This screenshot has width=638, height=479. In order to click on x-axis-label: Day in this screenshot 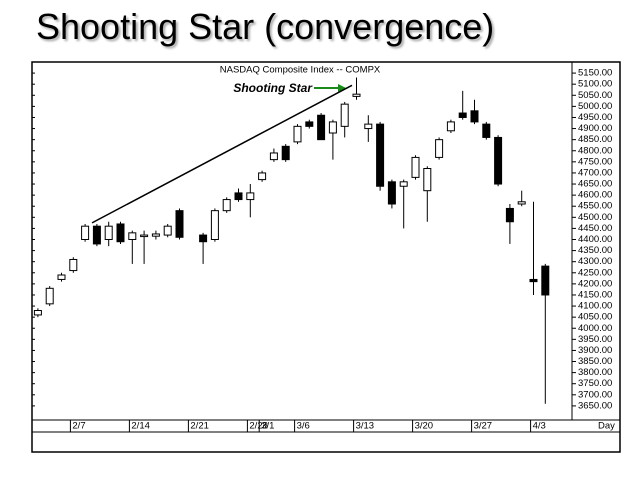, I will do `click(606, 426)`.